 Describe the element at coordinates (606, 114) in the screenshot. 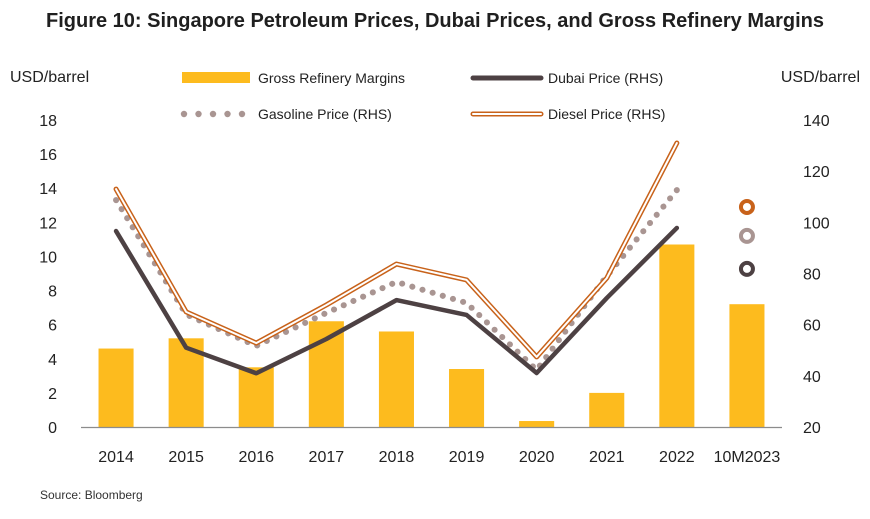

I see `legend-label-diesel: Diesel Price (RHS)` at that location.